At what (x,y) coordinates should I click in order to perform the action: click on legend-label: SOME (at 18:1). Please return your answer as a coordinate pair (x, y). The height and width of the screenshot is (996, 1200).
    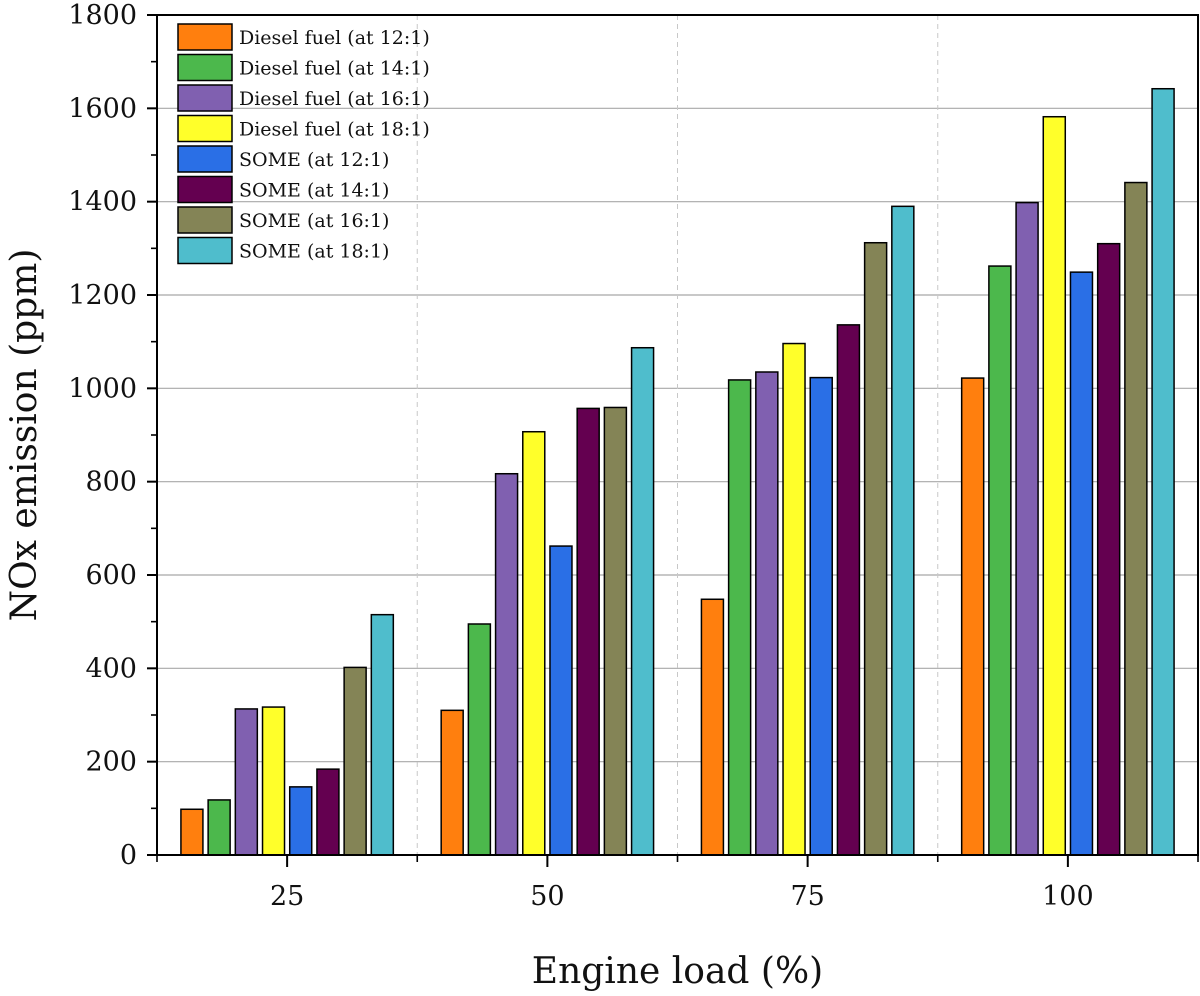
    Looking at the image, I should click on (314, 252).